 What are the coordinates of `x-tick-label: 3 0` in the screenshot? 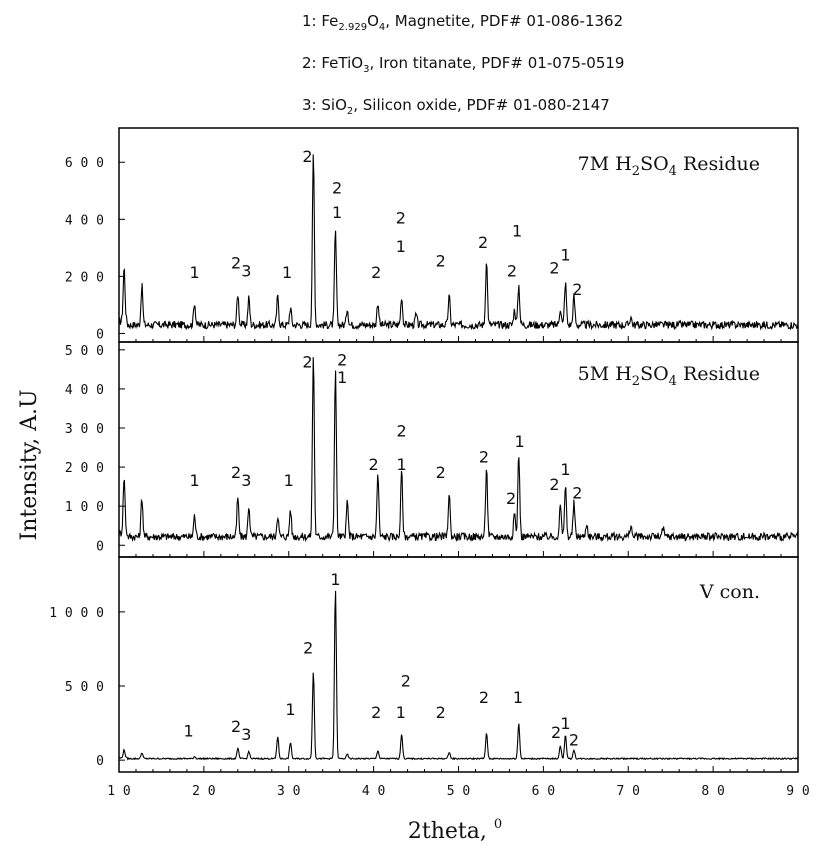 It's located at (288, 791).